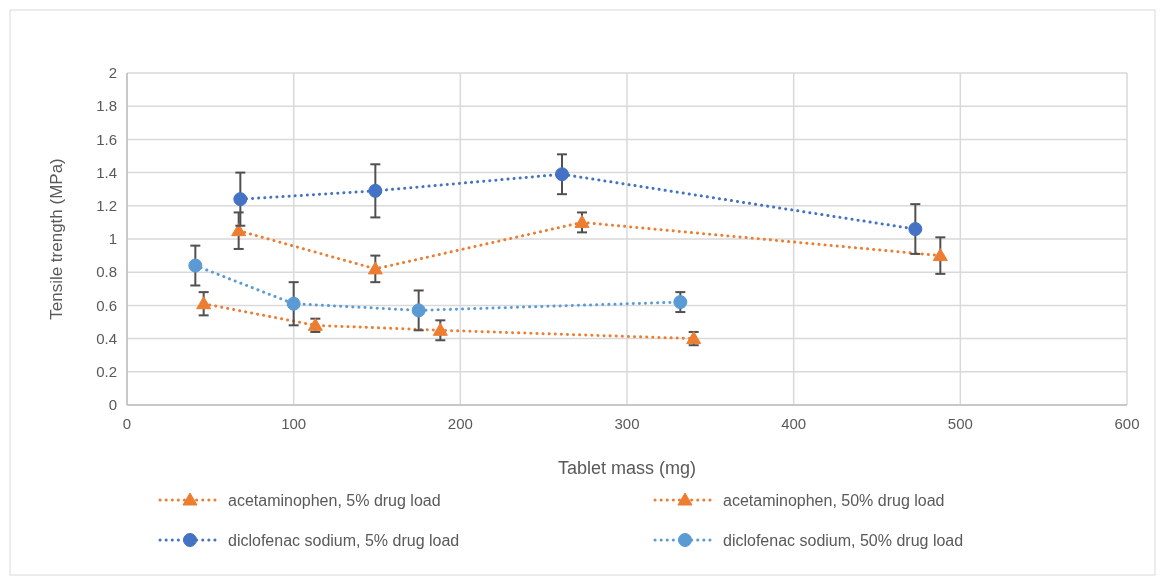 The image size is (1165, 581). What do you see at coordinates (794, 423) in the screenshot?
I see `x-tick-label: 400` at bounding box center [794, 423].